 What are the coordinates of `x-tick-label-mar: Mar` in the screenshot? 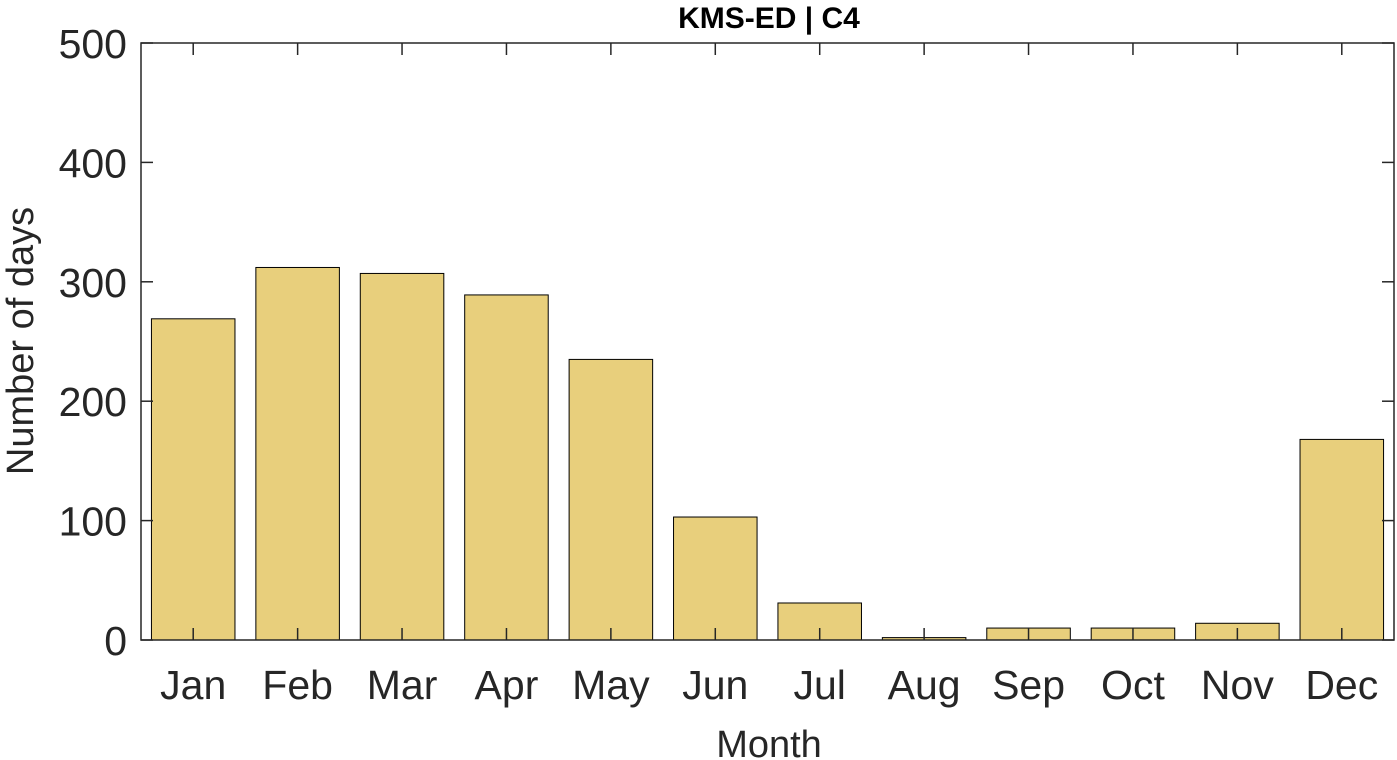 It's located at (402, 685).